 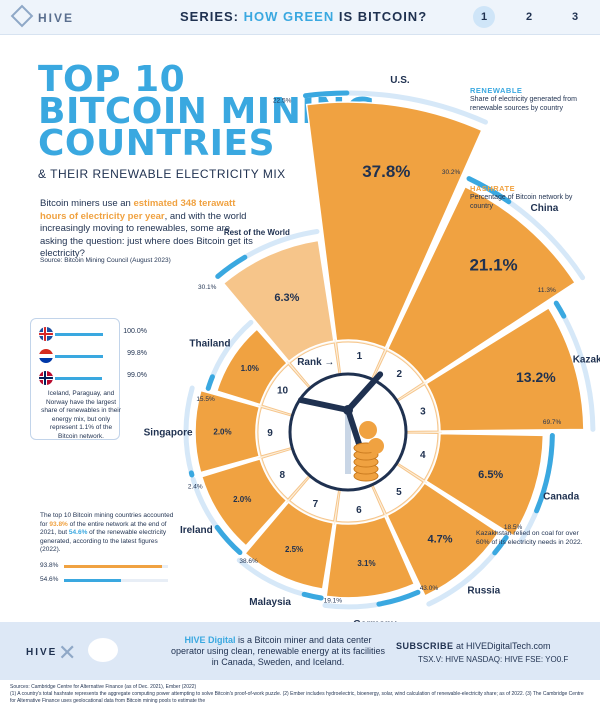 What do you see at coordinates (56, 18) in the screenshot?
I see `logo-text: HIVE` at bounding box center [56, 18].